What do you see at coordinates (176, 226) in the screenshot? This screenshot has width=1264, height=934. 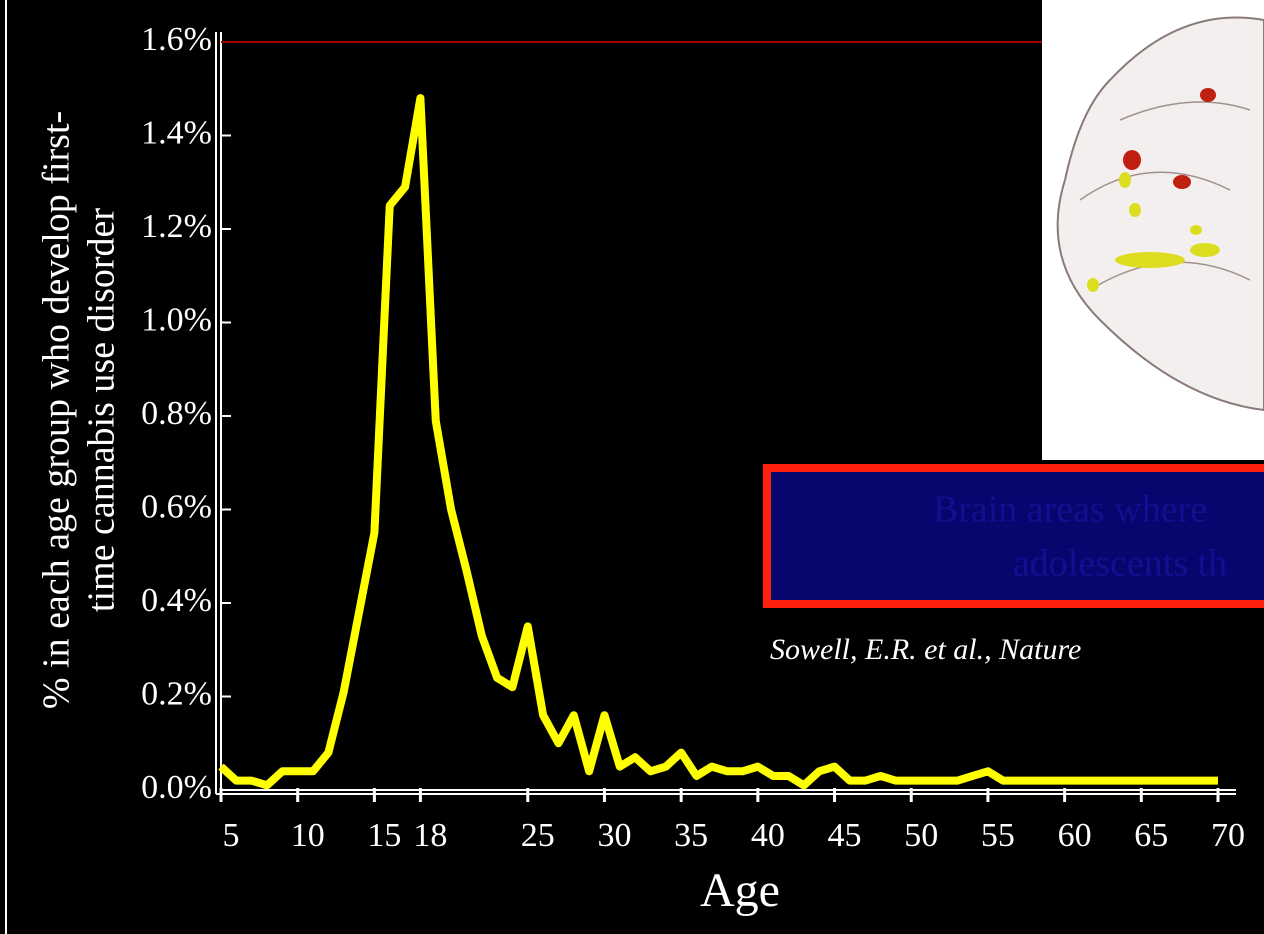 I see `y-tick-label: 1.2%` at bounding box center [176, 226].